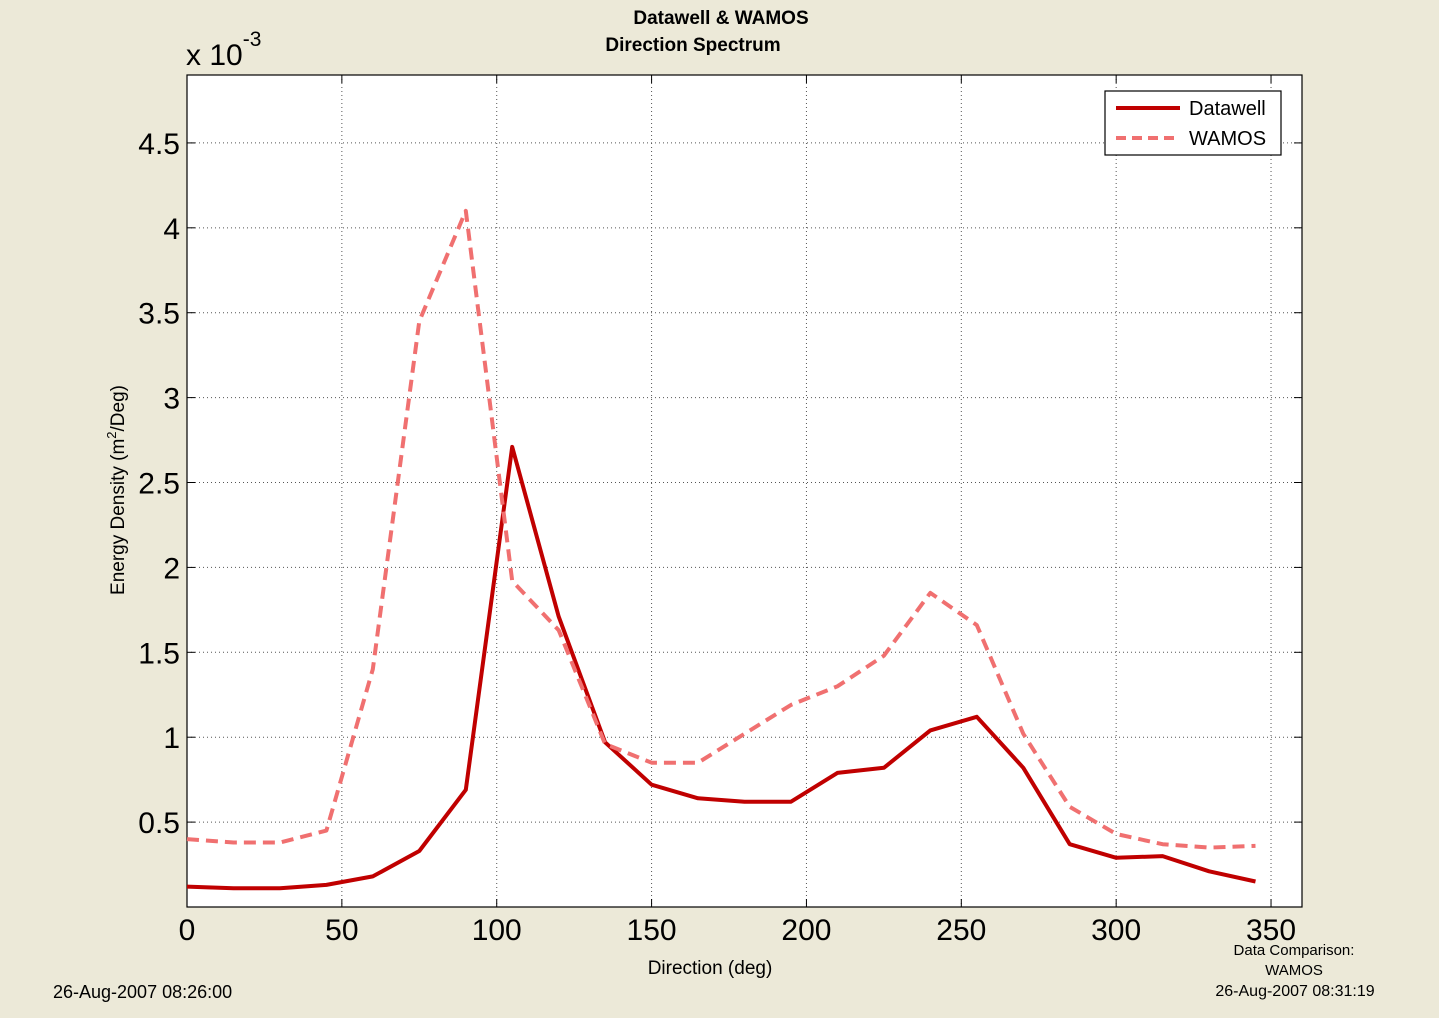 This screenshot has width=1439, height=1018. I want to click on legend-box, so click(1193, 123).